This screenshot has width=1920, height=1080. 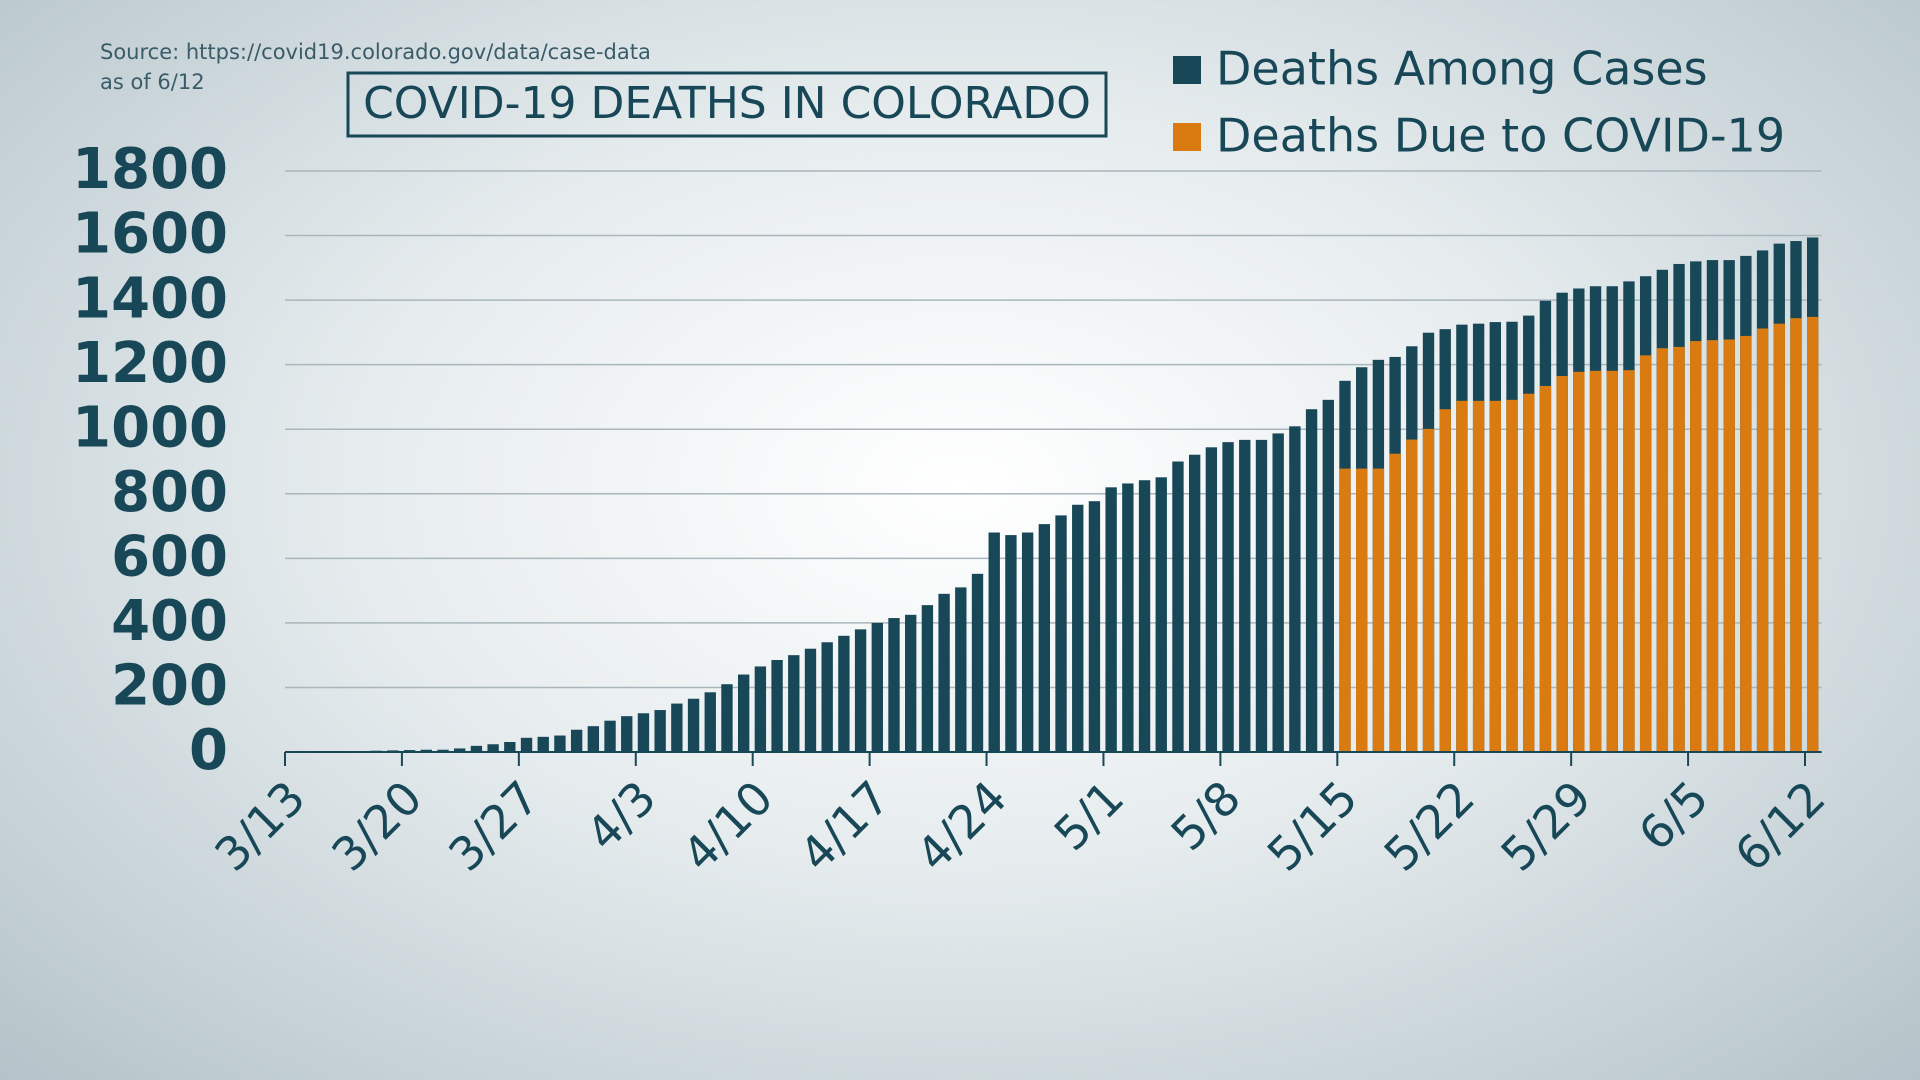 I want to click on y-tick-label: 0, so click(x=208, y=750).